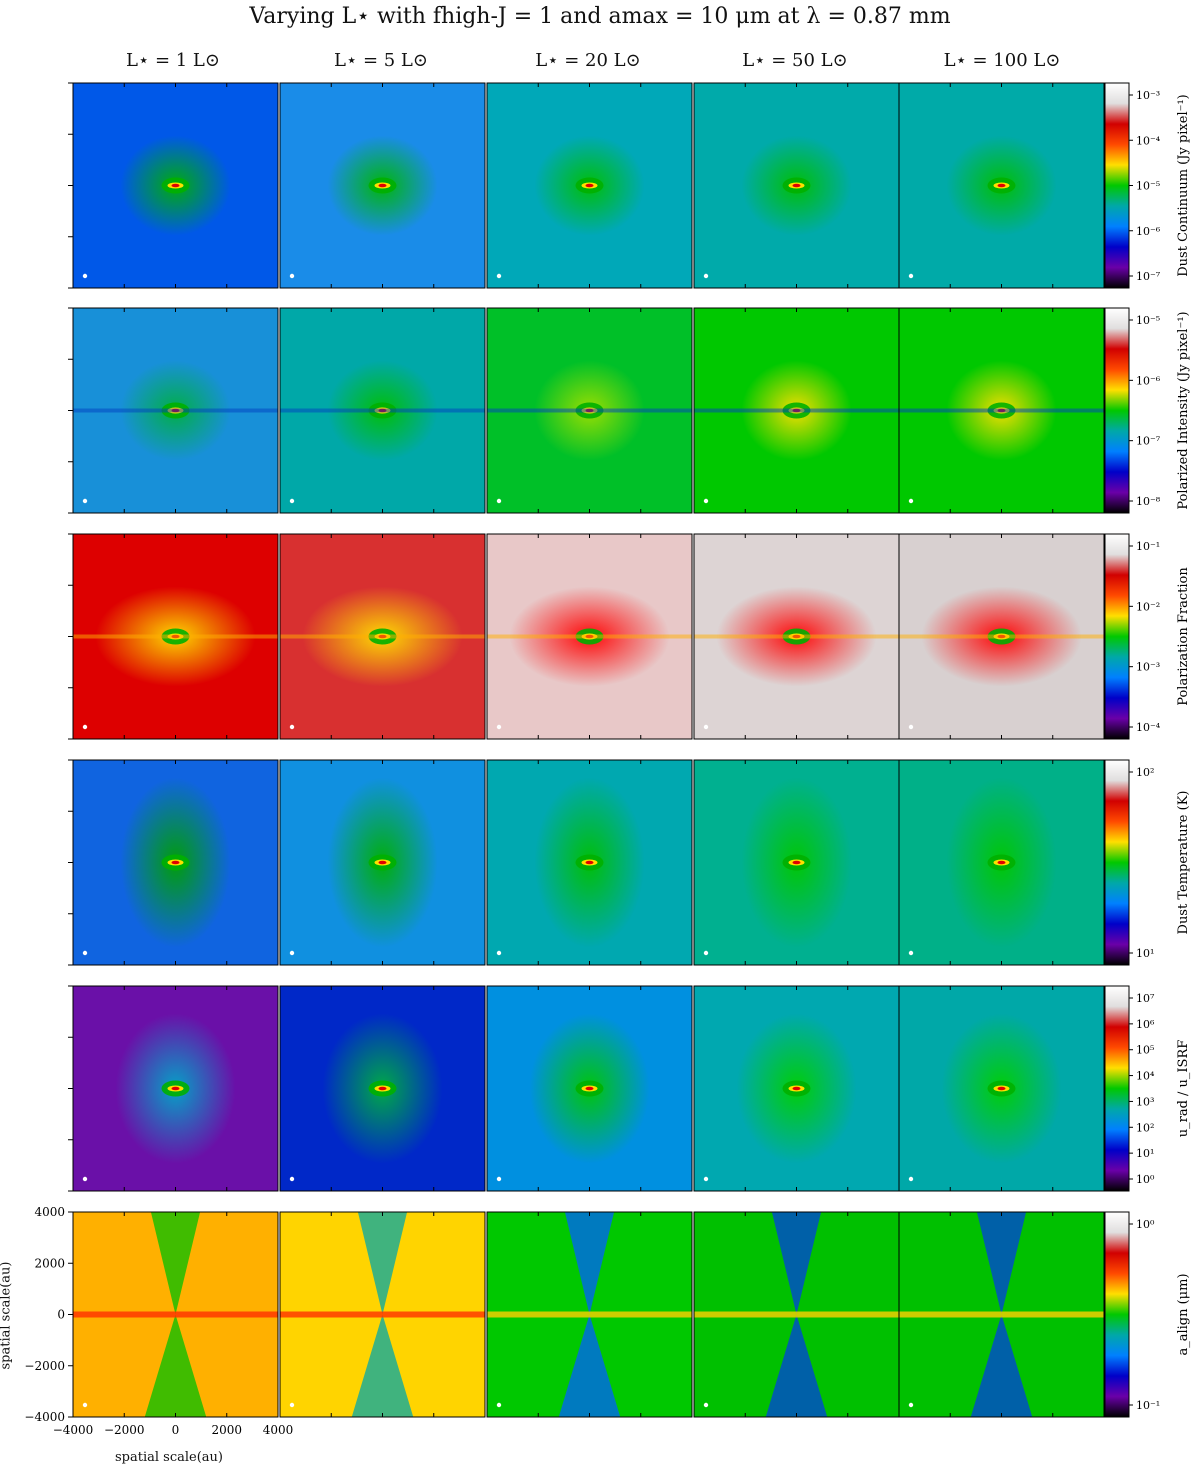  Describe the element at coordinates (1145, 1024) in the screenshot. I see `colorbar-tick-label: 10⁶` at that location.